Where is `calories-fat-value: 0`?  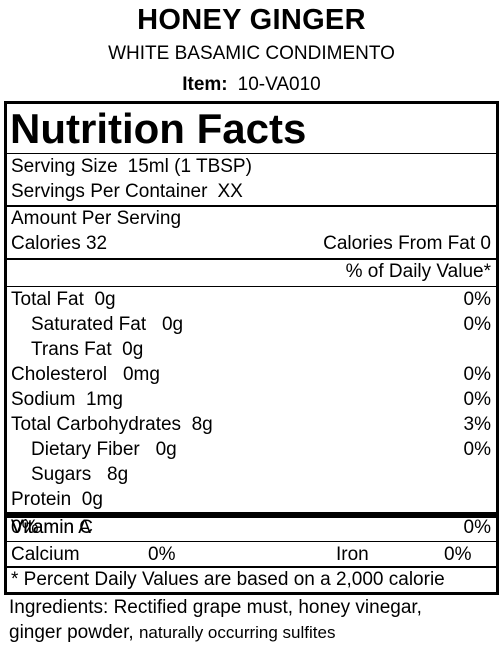 calories-fat-value: 0 is located at coordinates (485, 243).